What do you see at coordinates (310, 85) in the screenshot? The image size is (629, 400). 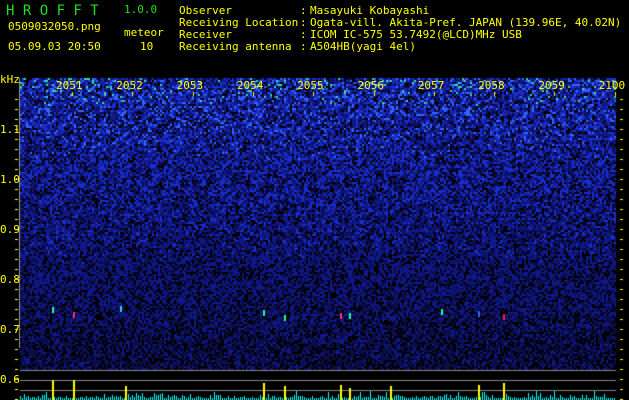 I see `x-tick-label: 2055` at bounding box center [310, 85].